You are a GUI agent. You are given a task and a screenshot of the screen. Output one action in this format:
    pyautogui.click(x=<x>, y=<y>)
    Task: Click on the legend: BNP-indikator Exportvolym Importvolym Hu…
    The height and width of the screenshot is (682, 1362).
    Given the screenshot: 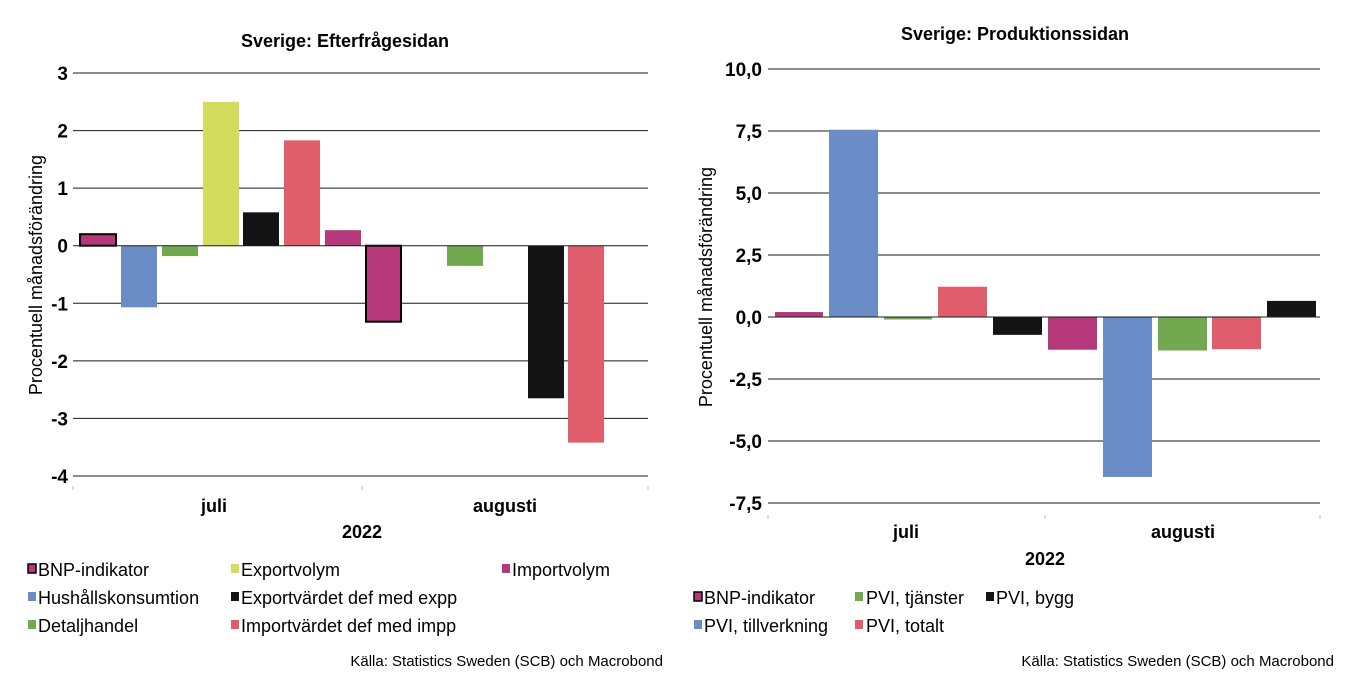 What is the action you would take?
    pyautogui.click(x=318, y=598)
    